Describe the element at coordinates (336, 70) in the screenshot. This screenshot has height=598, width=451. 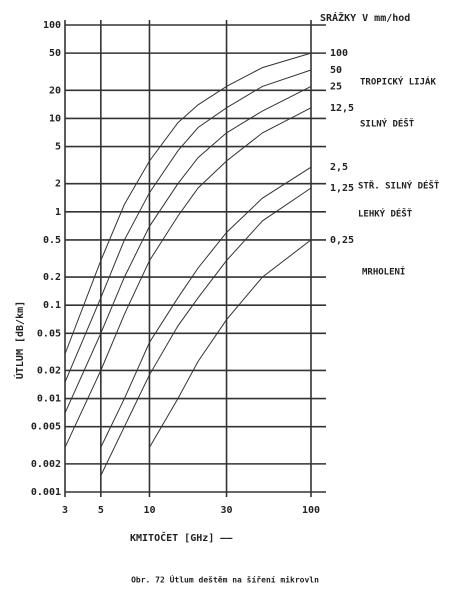
I see `series-label: 50` at that location.